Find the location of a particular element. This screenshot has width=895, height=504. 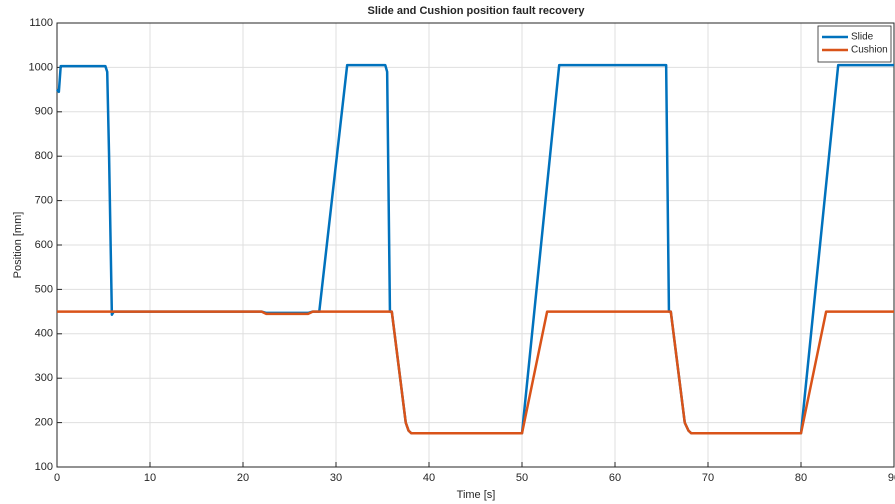

y-tick-label: 400 is located at coordinates (44, 334).